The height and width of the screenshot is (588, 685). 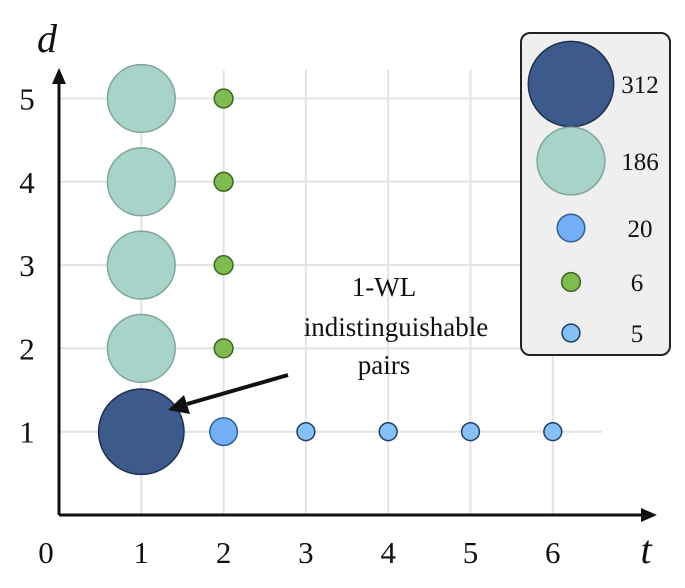 What do you see at coordinates (553, 552) in the screenshot?
I see `x-tick-label: 6` at bounding box center [553, 552].